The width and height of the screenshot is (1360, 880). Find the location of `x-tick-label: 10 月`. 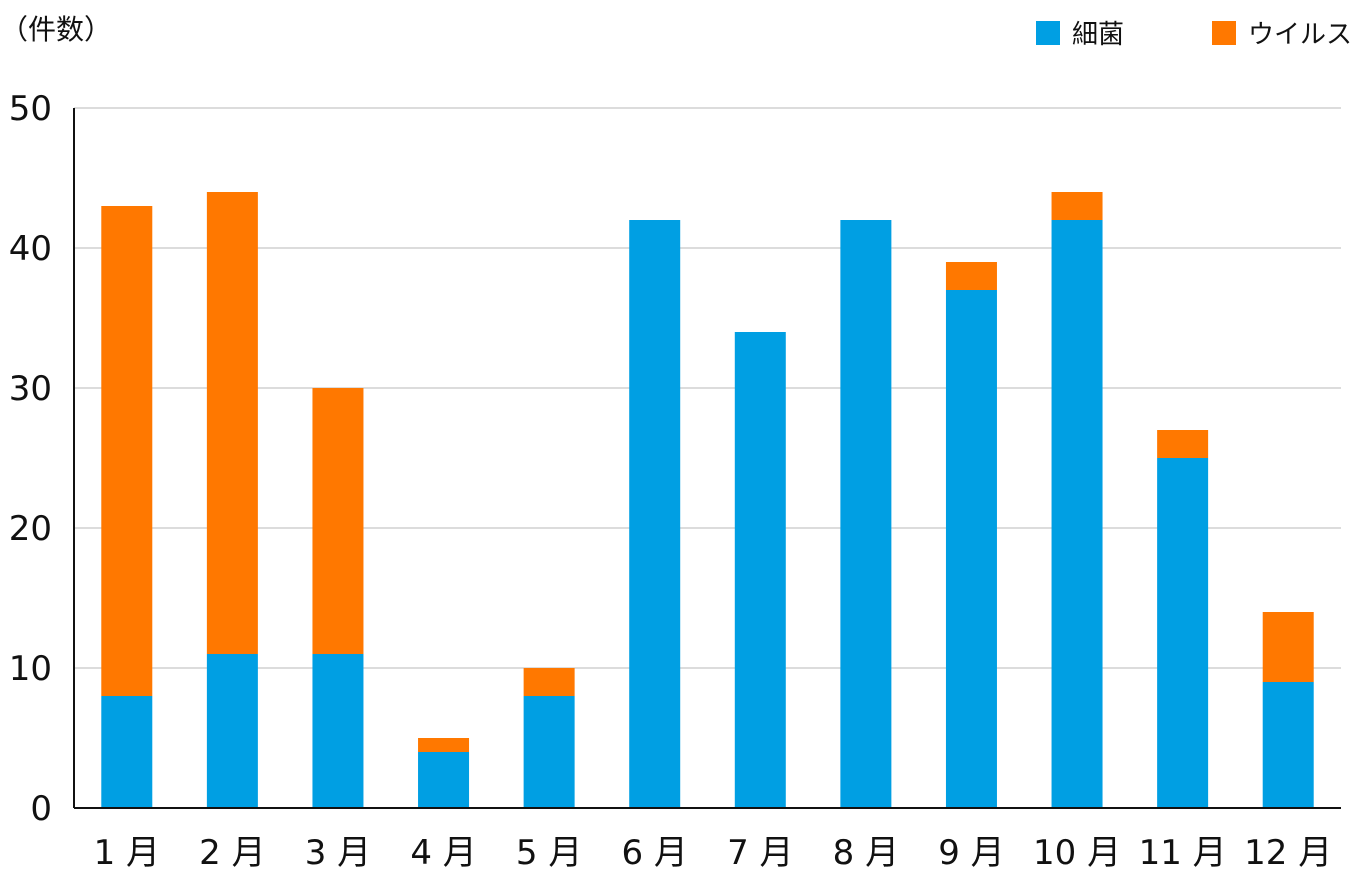

x-tick-label: 10 月 is located at coordinates (1077, 853).